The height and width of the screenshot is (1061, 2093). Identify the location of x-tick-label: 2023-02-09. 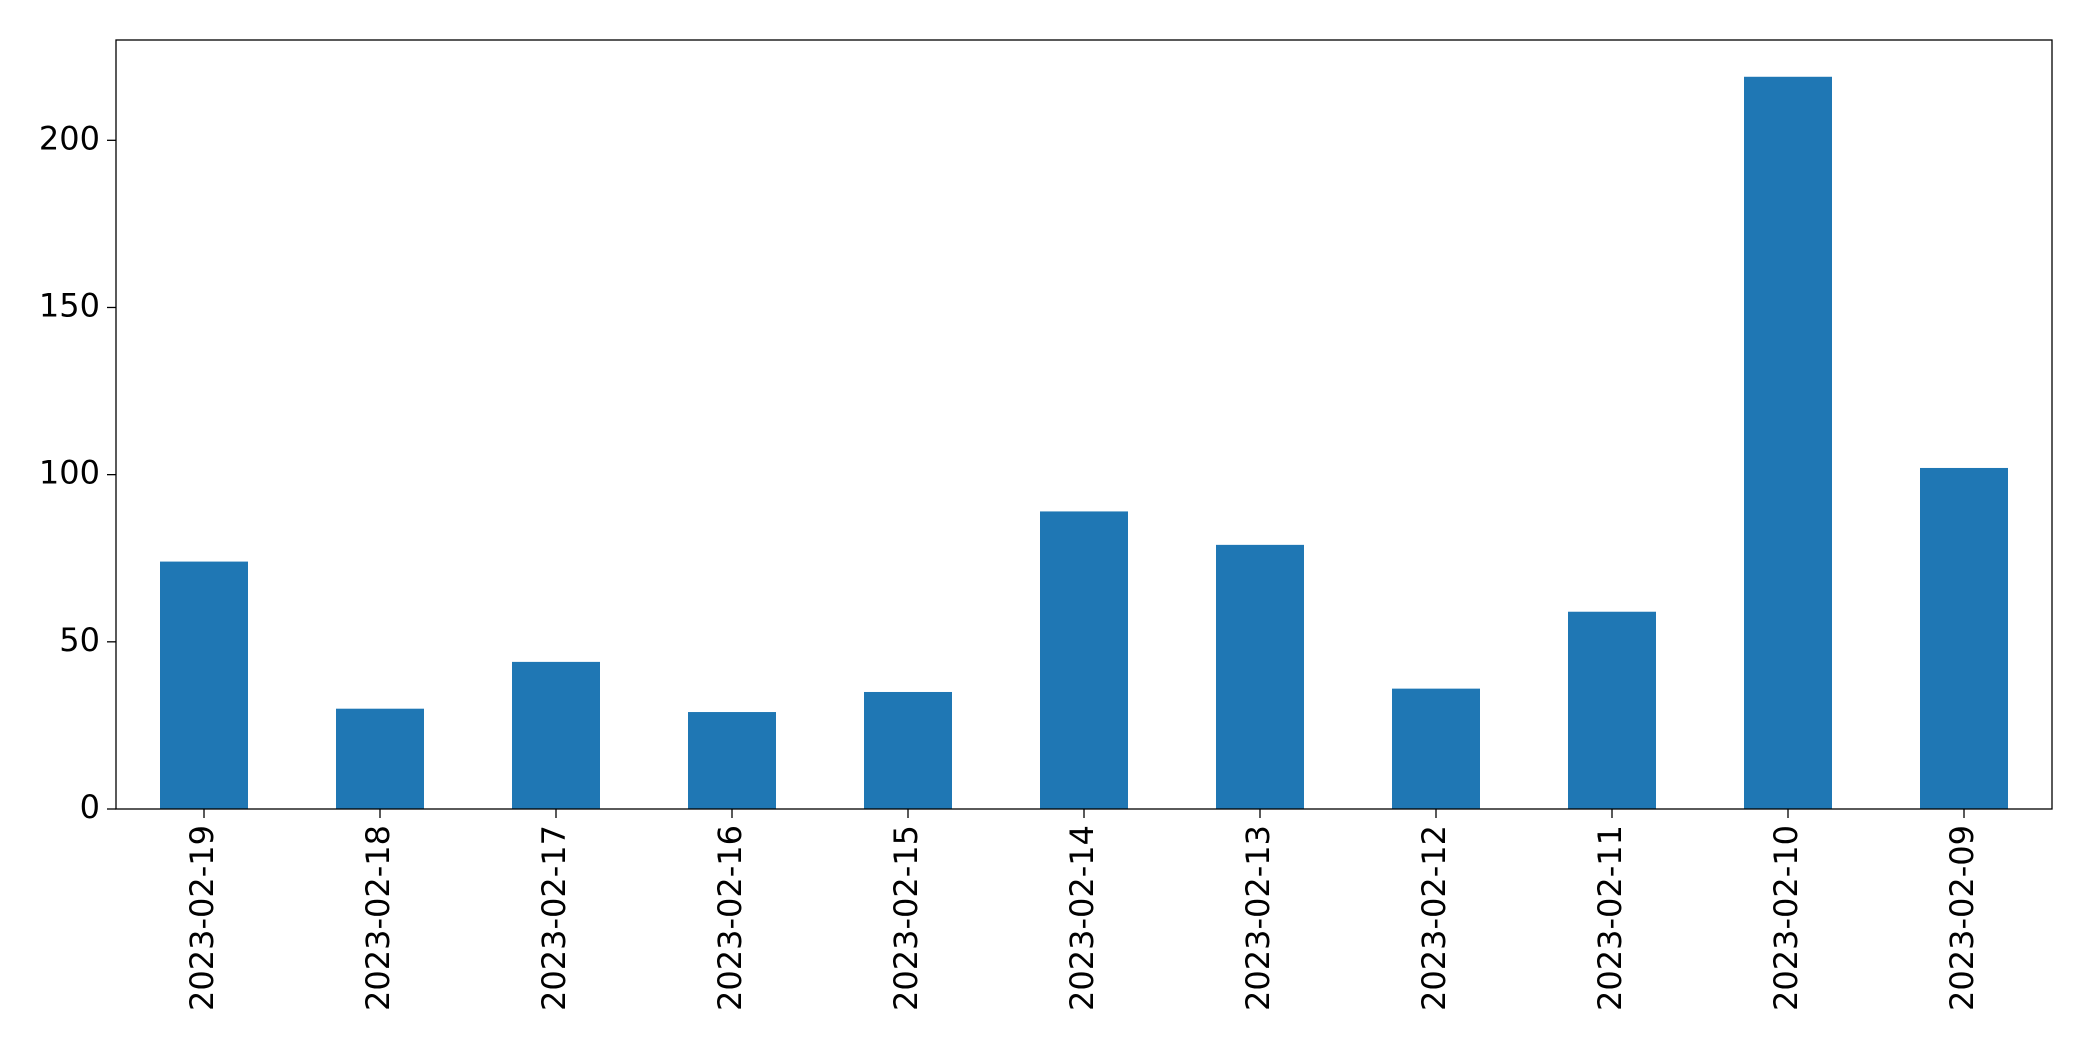
(1962, 918).